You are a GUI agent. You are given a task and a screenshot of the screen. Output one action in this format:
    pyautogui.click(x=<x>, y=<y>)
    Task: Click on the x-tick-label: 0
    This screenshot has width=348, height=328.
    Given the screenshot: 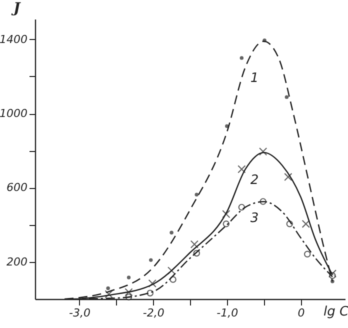 What is the action you would take?
    pyautogui.click(x=301, y=313)
    